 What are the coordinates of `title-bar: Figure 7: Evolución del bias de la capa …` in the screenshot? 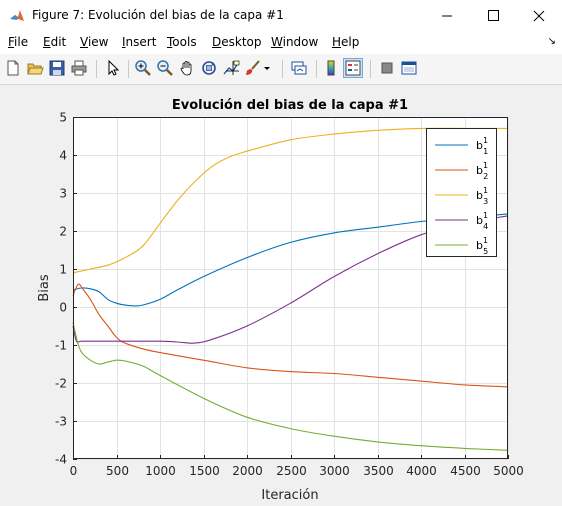 It's located at (281, 16).